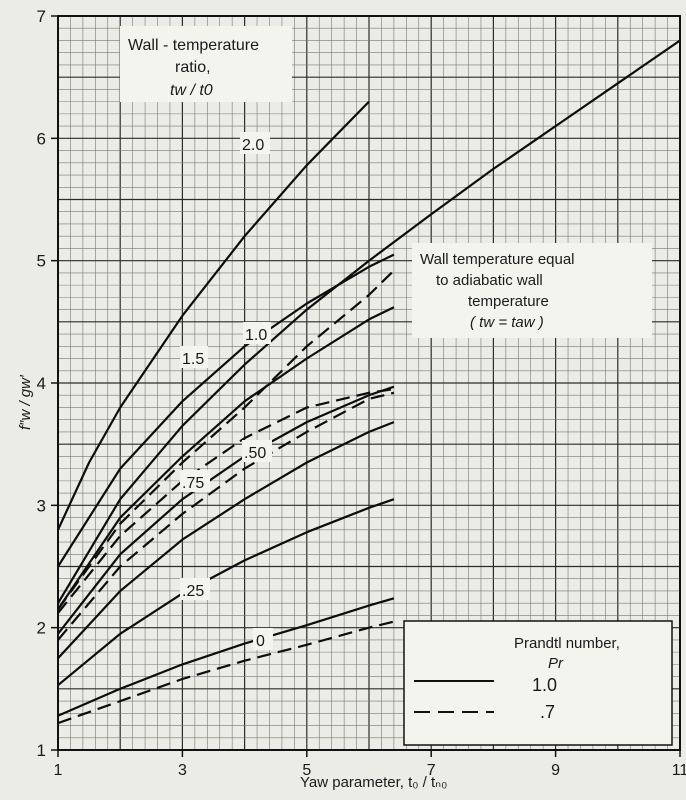 Image resolution: width=686 pixels, height=800 pixels. What do you see at coordinates (193, 591) in the screenshot?
I see `curve-label-0-25: .25` at bounding box center [193, 591].